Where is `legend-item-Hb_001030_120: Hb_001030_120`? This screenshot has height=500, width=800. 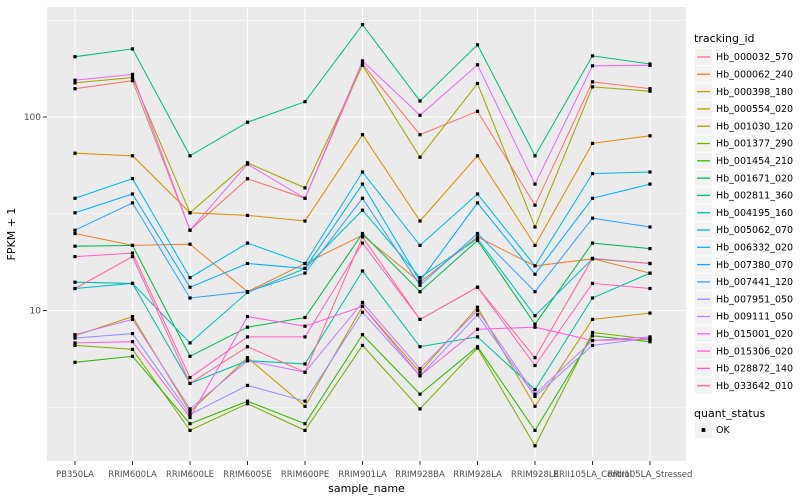 legend-item-Hb_001030_120: Hb_001030_120 is located at coordinates (754, 126).